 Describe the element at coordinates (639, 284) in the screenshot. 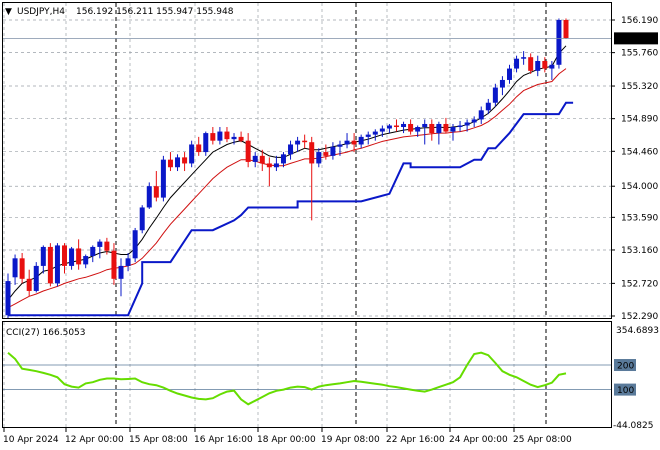

I see `price-tick-label: 152.720` at that location.